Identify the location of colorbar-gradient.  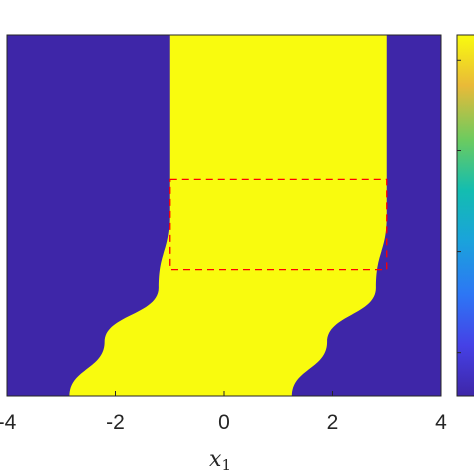
(465, 215).